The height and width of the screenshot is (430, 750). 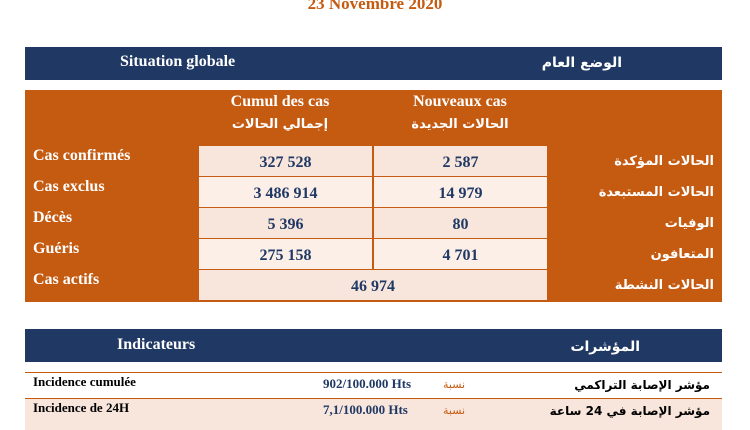 I want to click on row-label-ar: الحالات المؤكدة, so click(x=664, y=161).